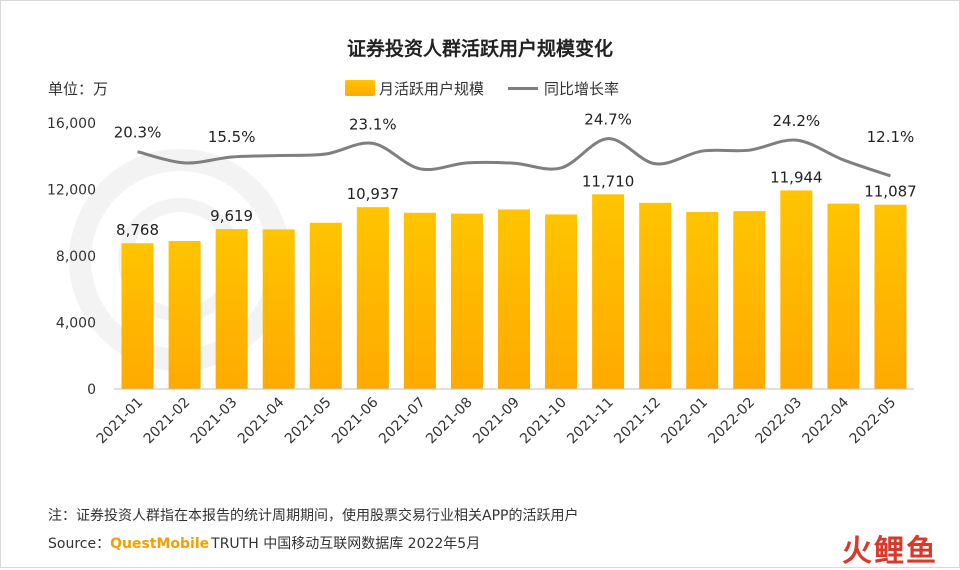  I want to click on x-tick-label: 2021-01, so click(120, 421).